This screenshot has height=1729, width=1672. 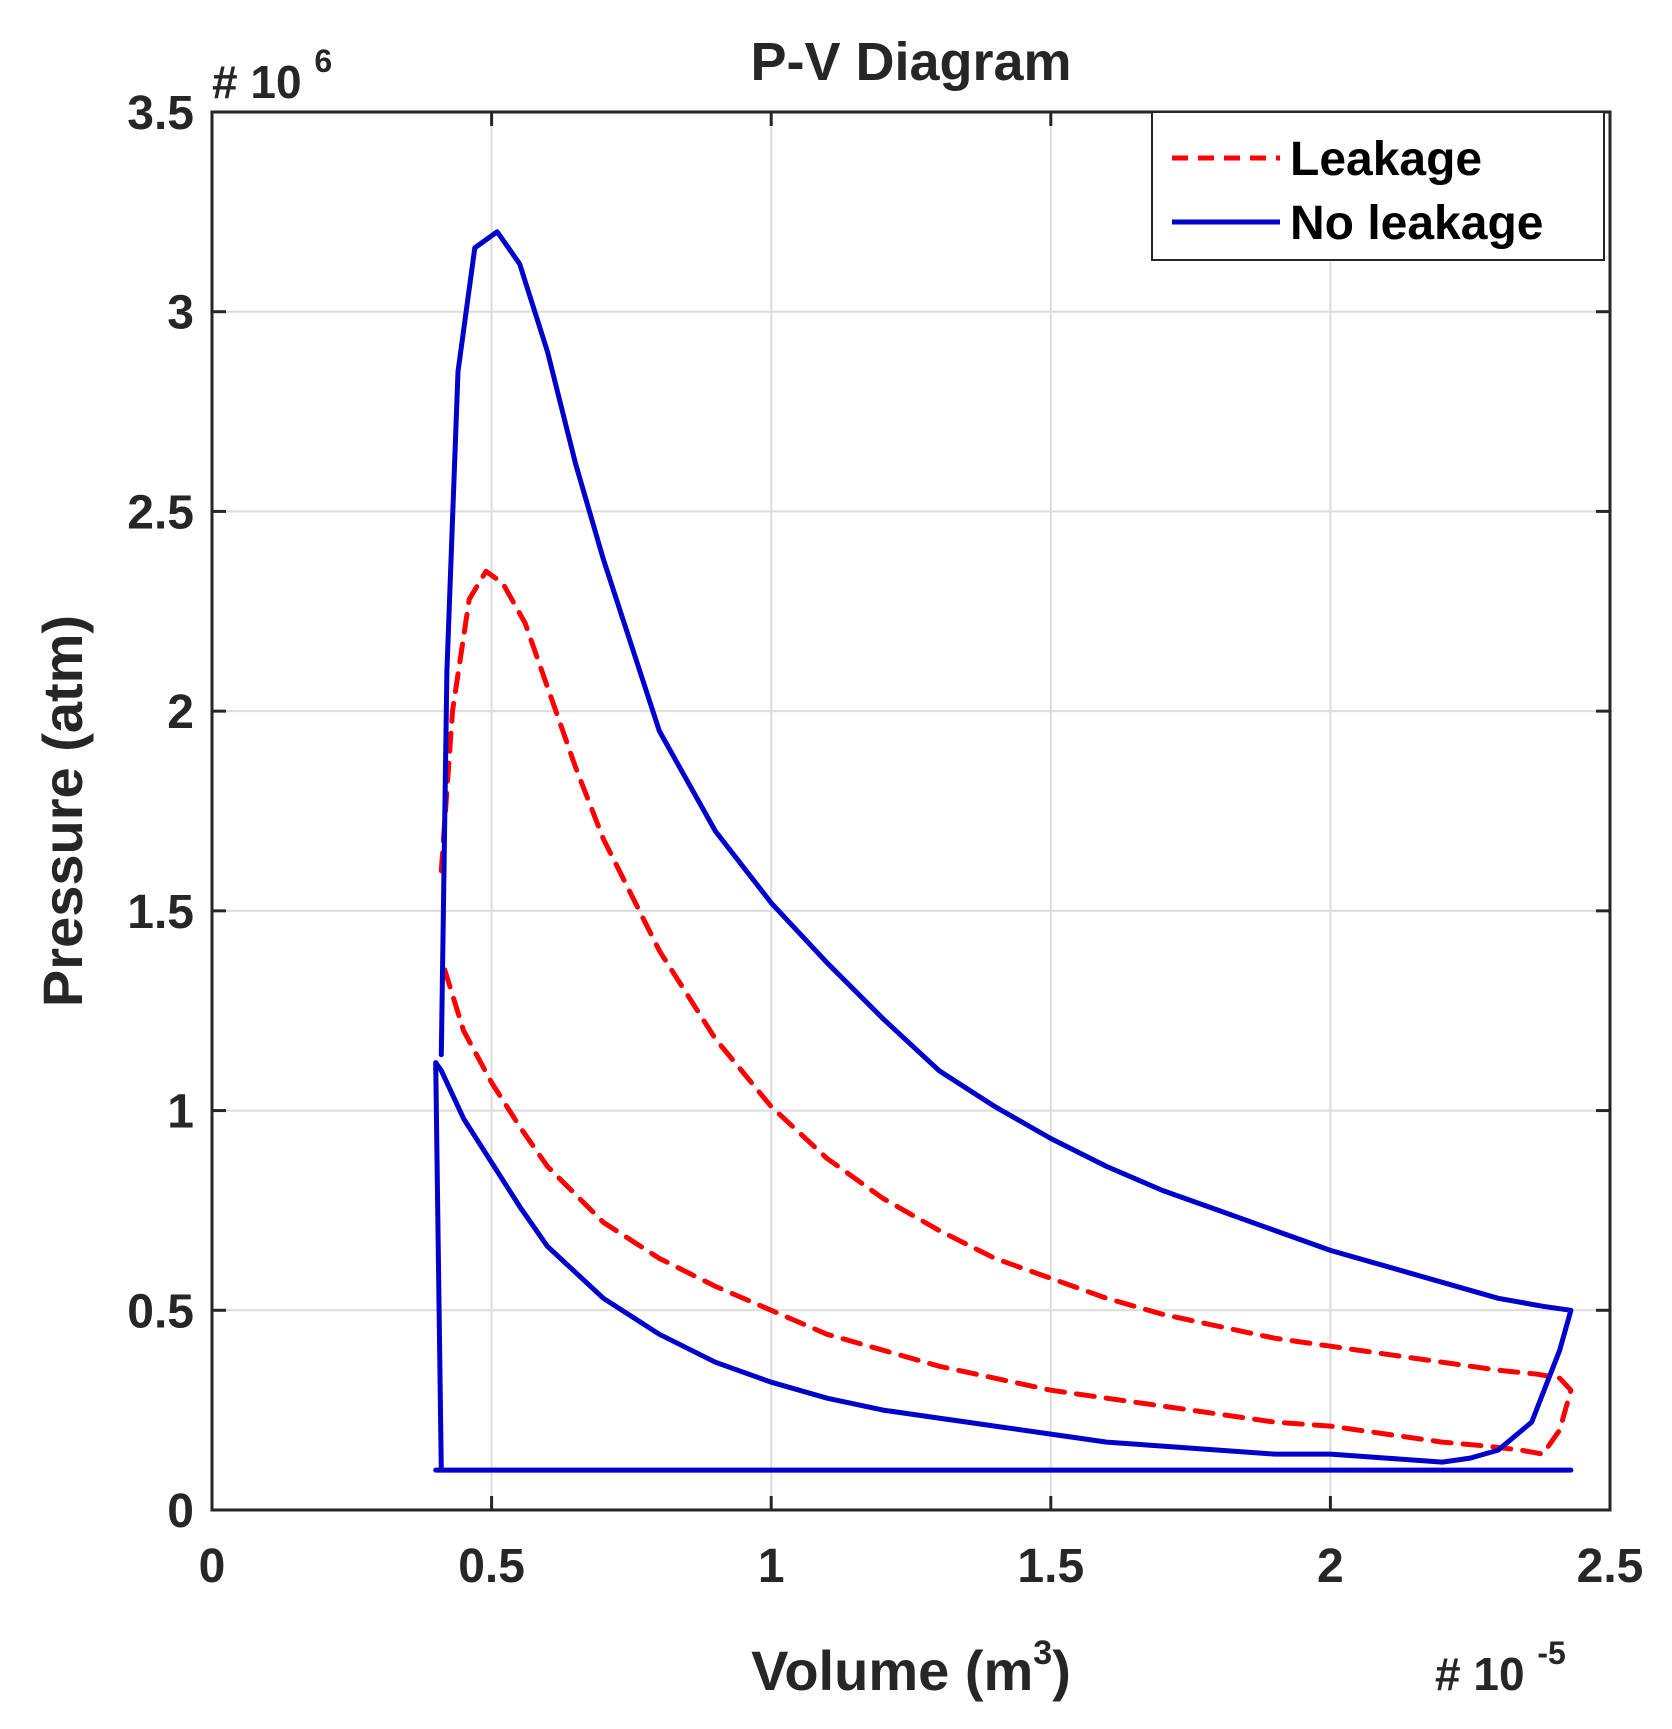 I want to click on chart-title: P-V Diagram, so click(x=910, y=62).